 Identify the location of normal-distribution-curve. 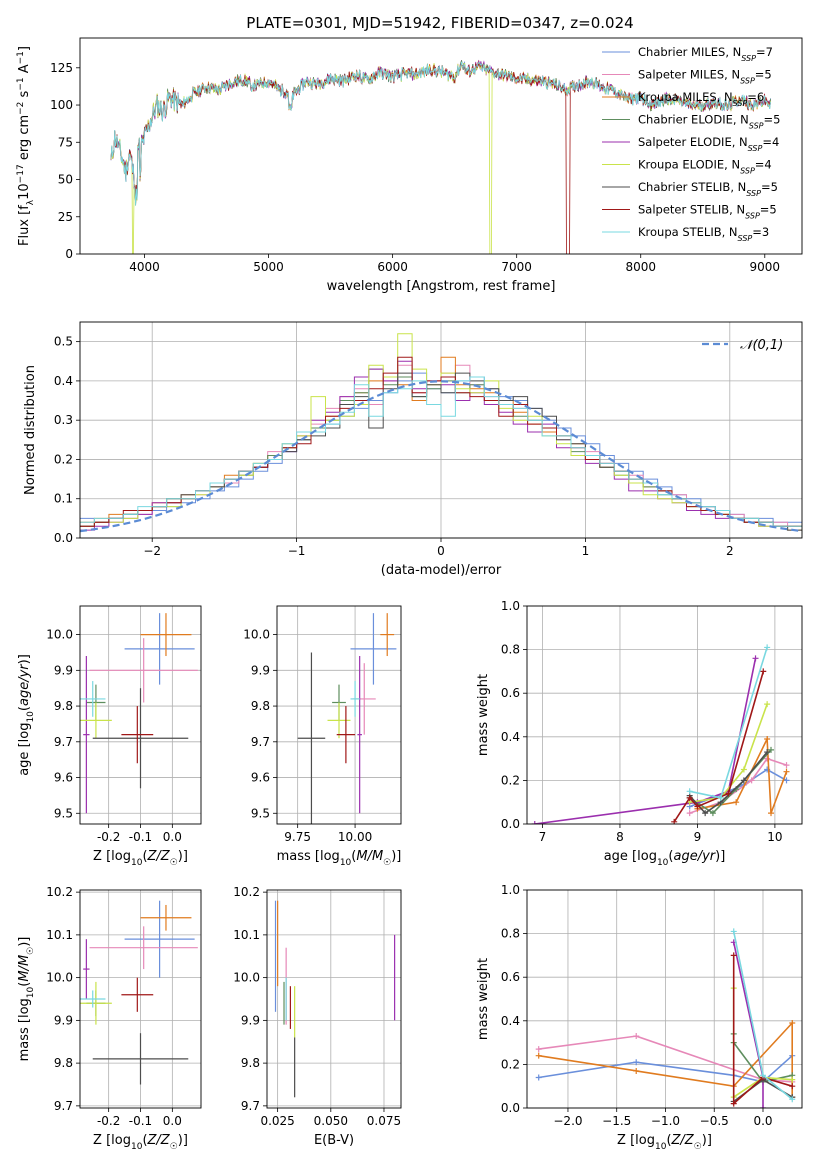
(441, 456).